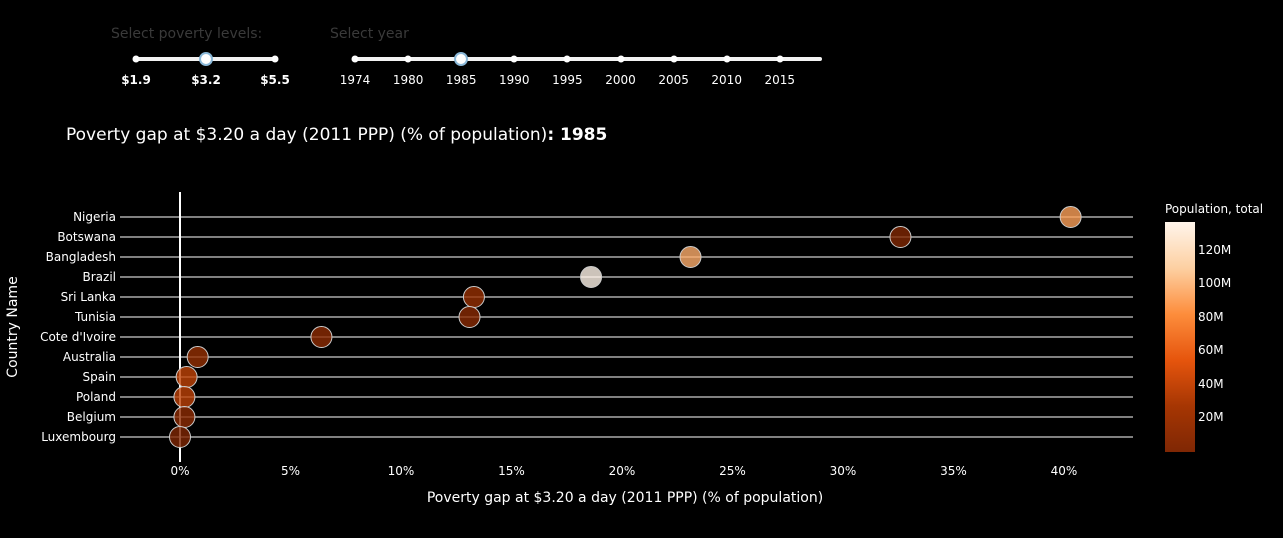 The height and width of the screenshot is (538, 1283). I want to click on x-tick-label: 5%, so click(290, 471).